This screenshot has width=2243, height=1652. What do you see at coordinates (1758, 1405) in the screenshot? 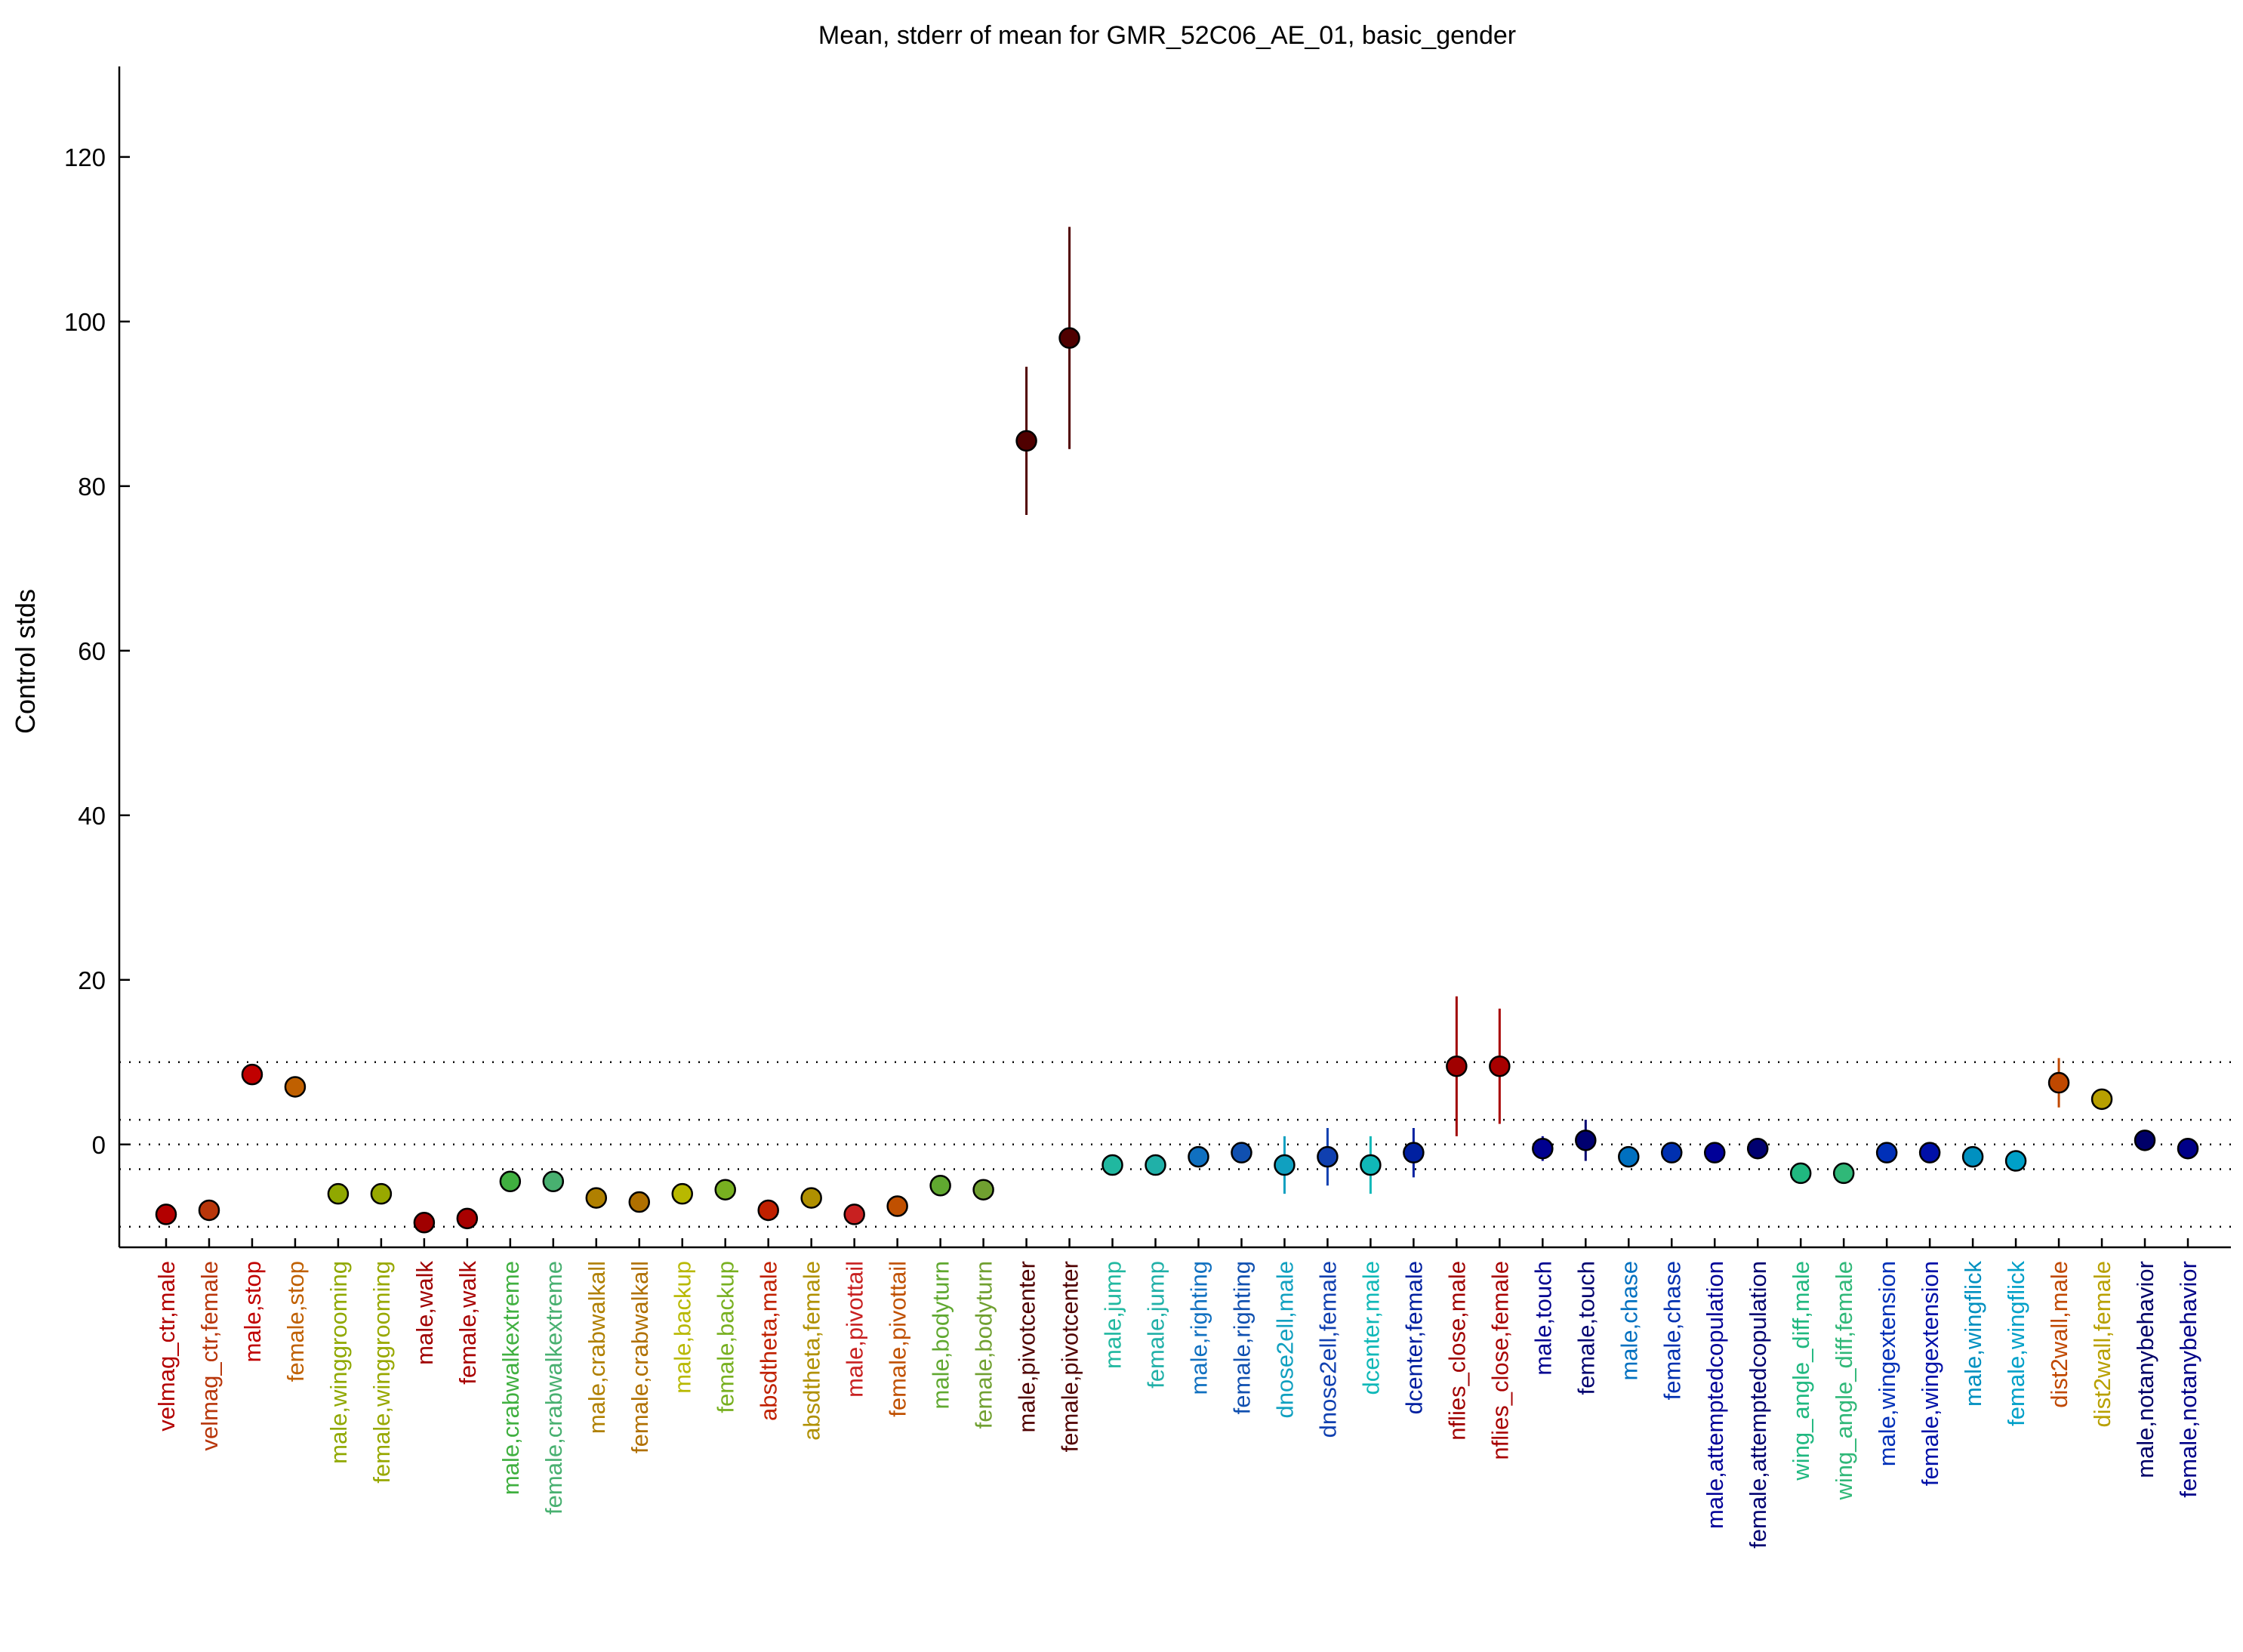
I see `x-tick-label: female,attemptedcopulation` at bounding box center [1758, 1405].